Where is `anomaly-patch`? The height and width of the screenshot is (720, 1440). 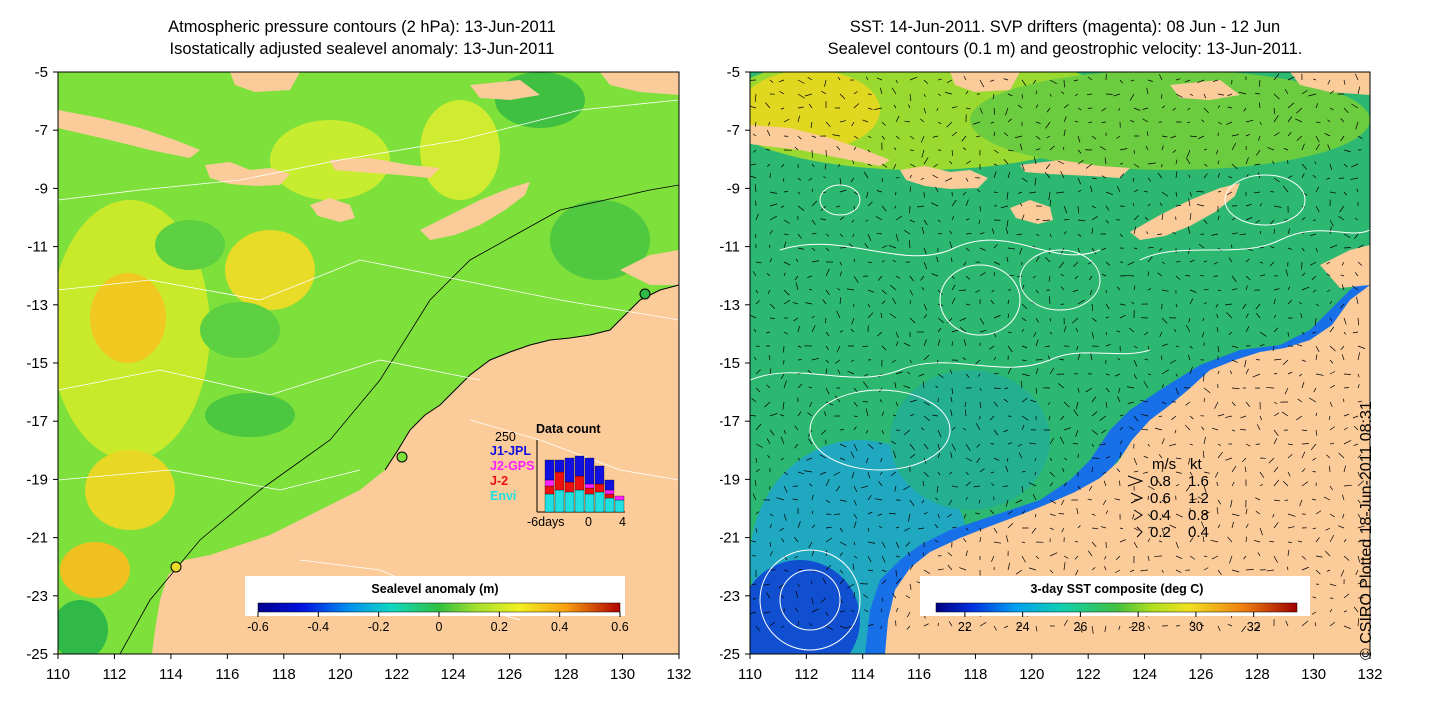 anomaly-patch is located at coordinates (460, 150).